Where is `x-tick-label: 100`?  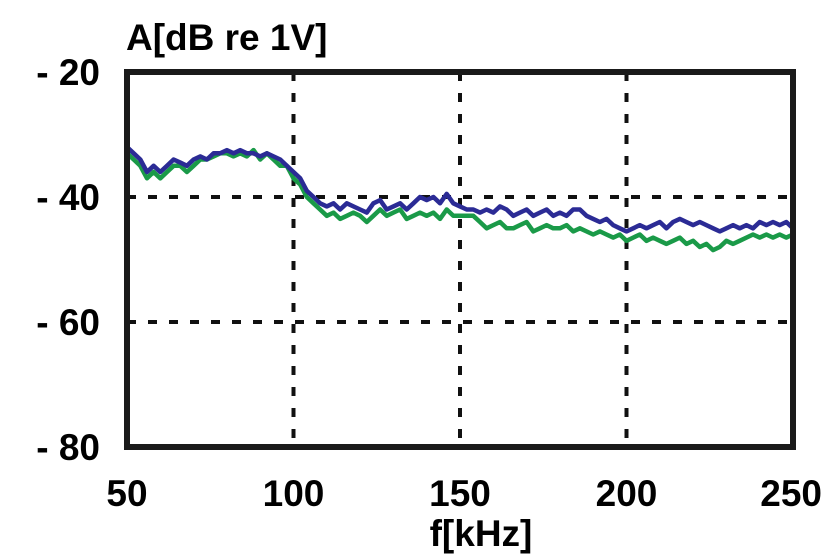
x-tick-label: 100 is located at coordinates (294, 493).